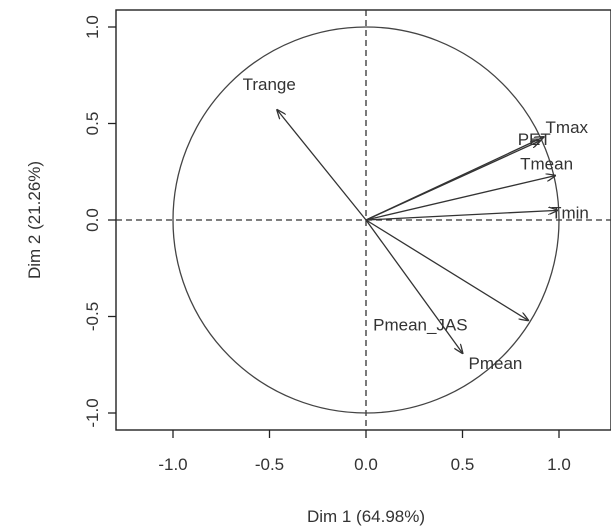  Describe the element at coordinates (269, 84) in the screenshot. I see `label-trange: Trange` at that location.